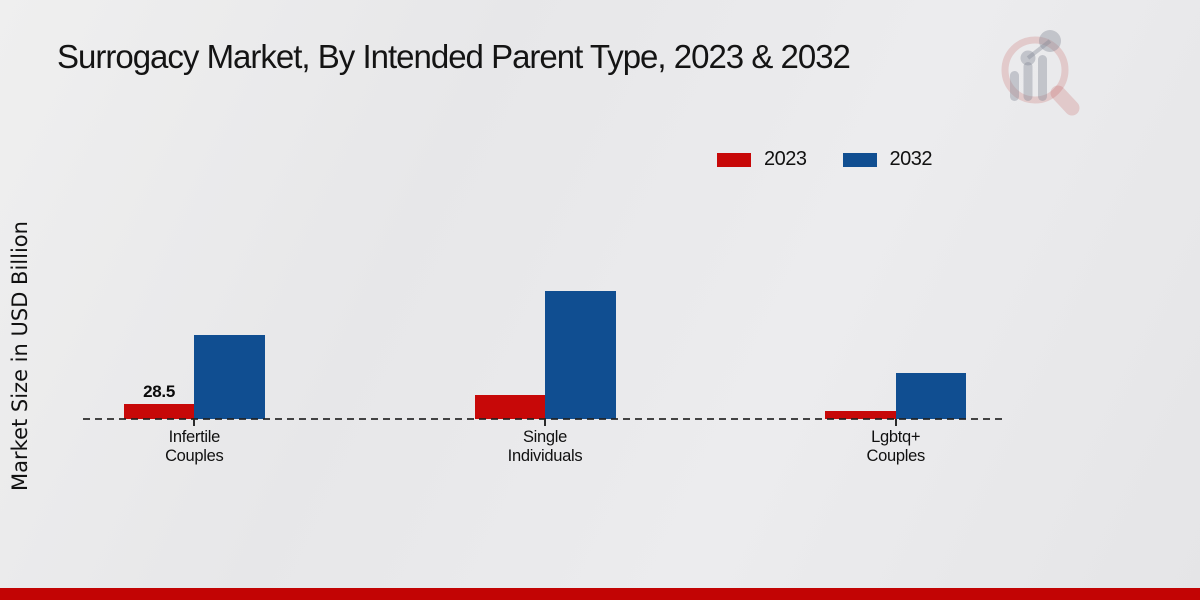 This screenshot has height=600, width=1200. What do you see at coordinates (859, 159) in the screenshot?
I see `legend-swatch-2032` at bounding box center [859, 159].